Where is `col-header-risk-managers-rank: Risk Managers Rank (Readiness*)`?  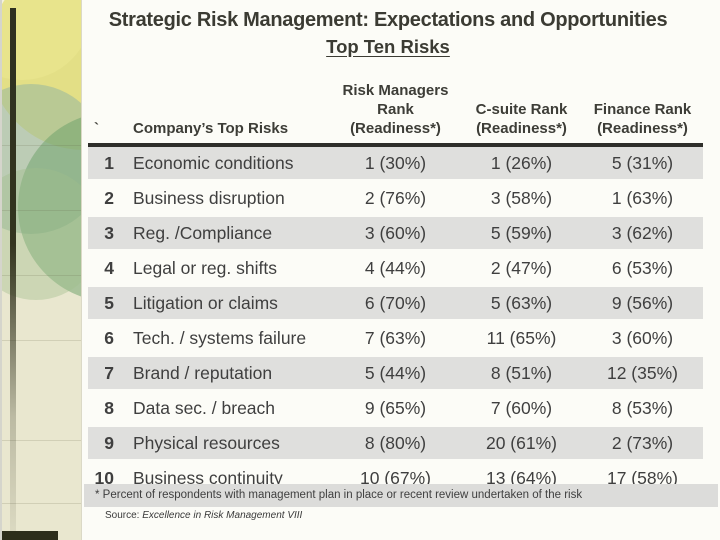
col-header-risk-managers-rank: Risk Managers Rank (Readiness*) is located at coordinates (395, 111).